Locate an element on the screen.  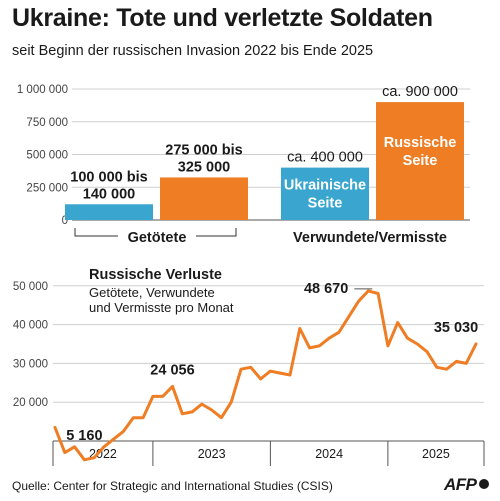
line-xtick-label: 2023 is located at coordinates (212, 454).